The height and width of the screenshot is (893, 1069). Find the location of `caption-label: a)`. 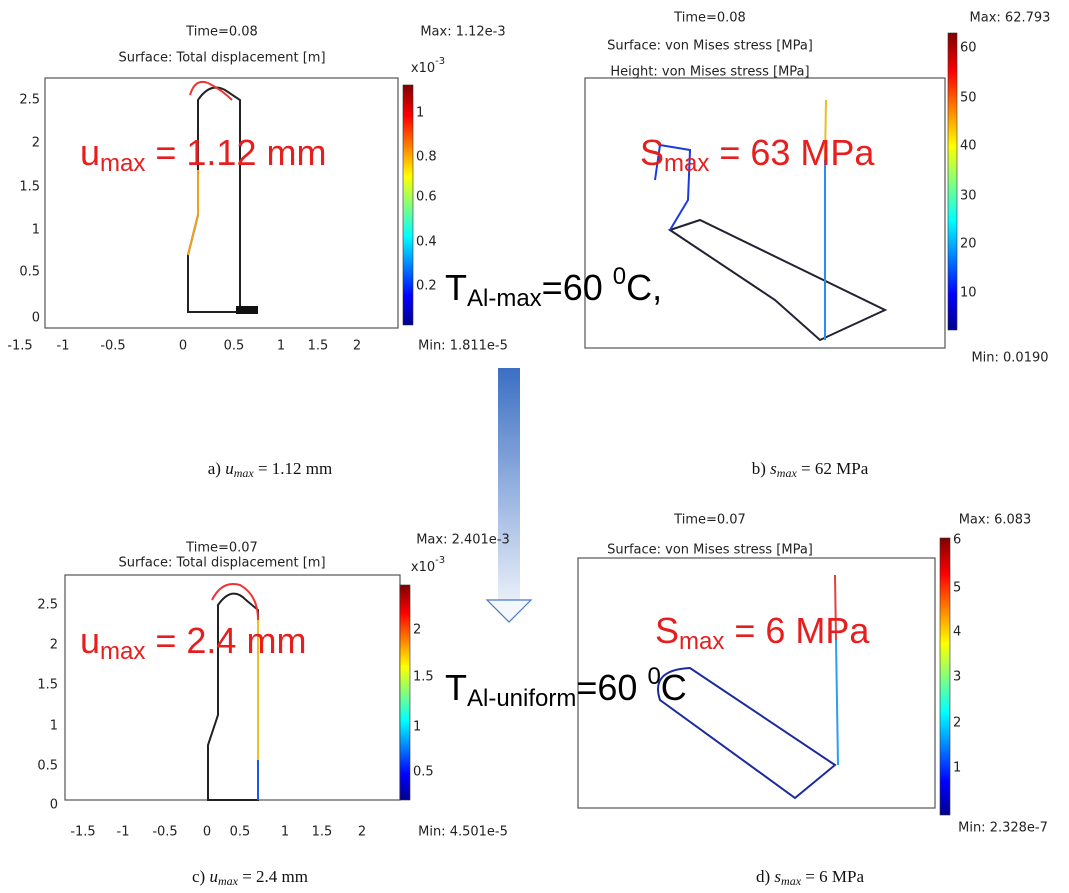

caption-label: a) is located at coordinates (214, 468).